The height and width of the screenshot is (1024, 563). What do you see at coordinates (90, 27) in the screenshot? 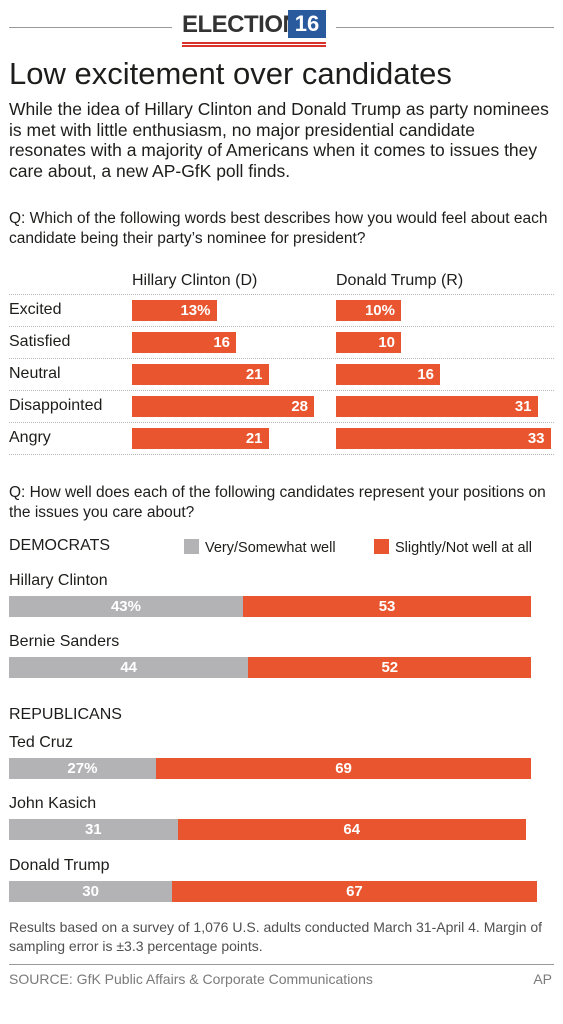
I see `header-rule-left` at bounding box center [90, 27].